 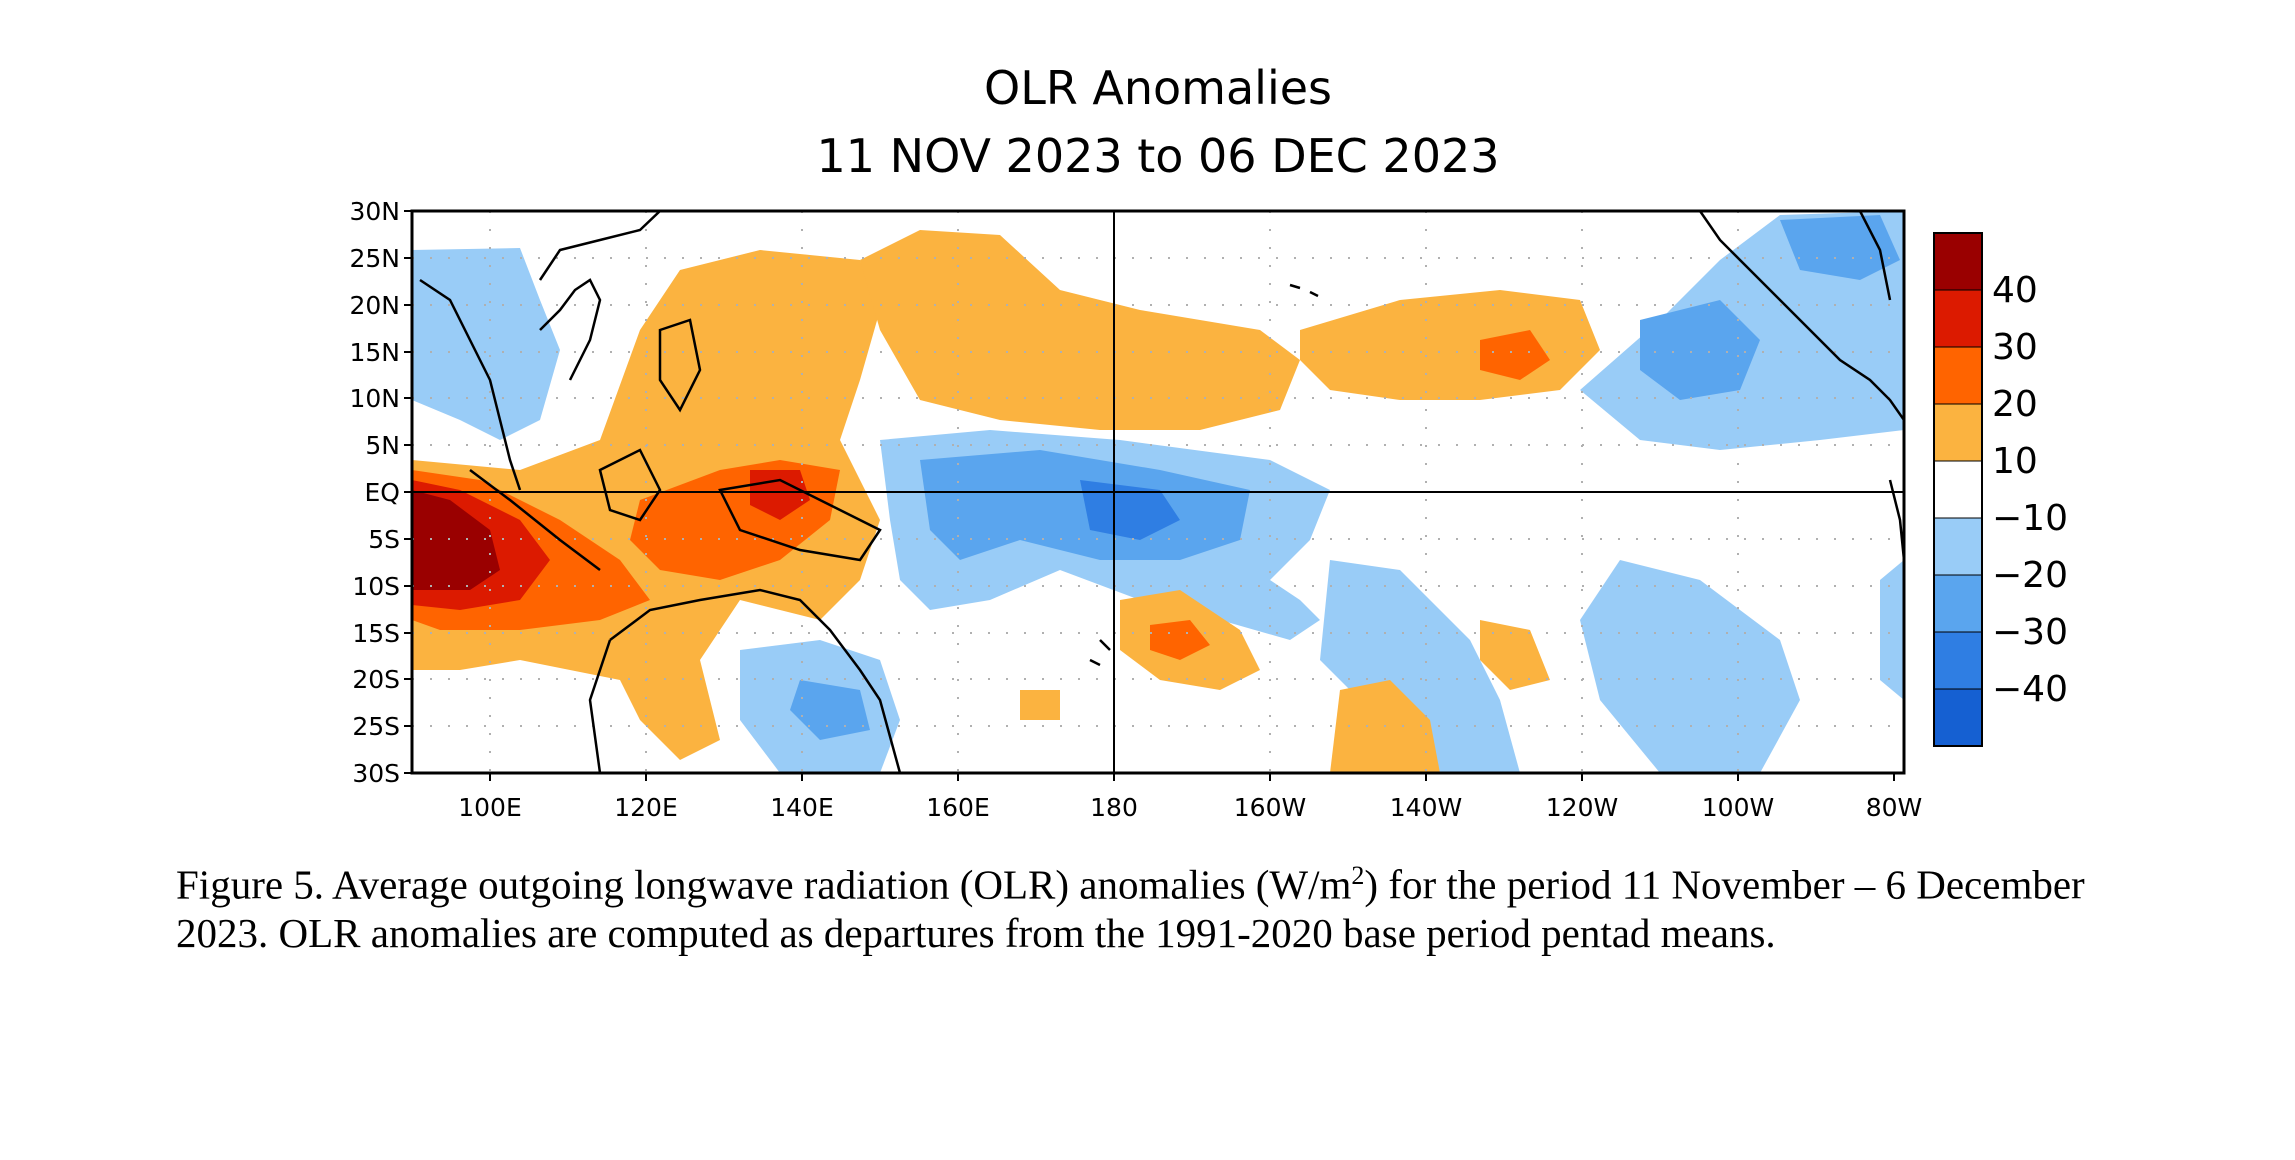 What do you see at coordinates (1420, 666) in the screenshot?
I see `cool-region-south-central` at bounding box center [1420, 666].